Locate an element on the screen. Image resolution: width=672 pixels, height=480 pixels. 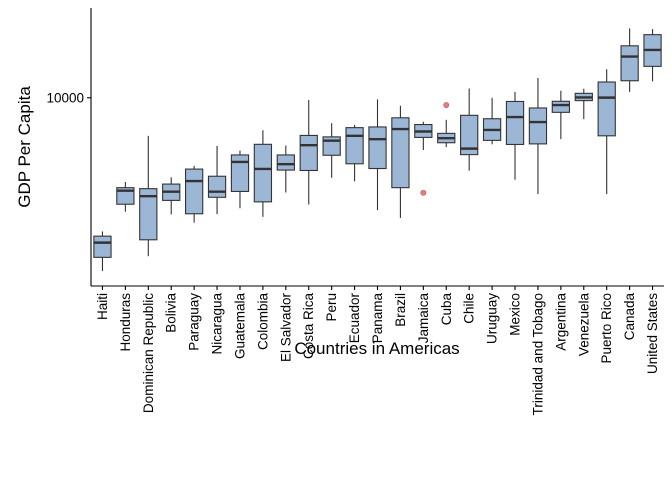
x-axis-title: Countries in Americas is located at coordinates (376, 348).